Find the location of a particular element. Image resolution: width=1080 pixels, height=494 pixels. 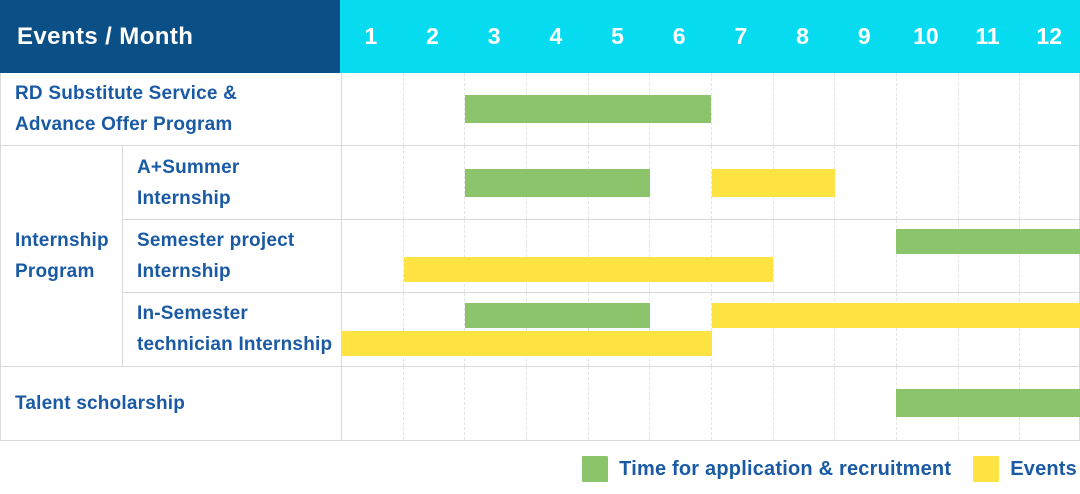

legend-label-application: Time for application & recruitment is located at coordinates (785, 468).